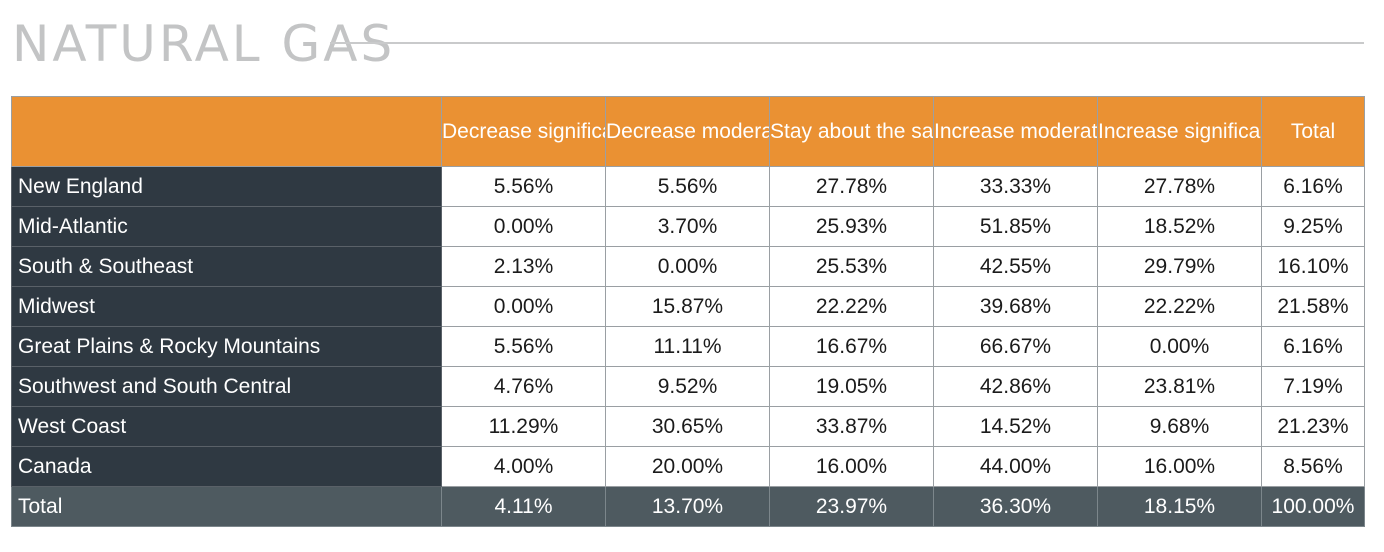  Describe the element at coordinates (1179, 226) in the screenshot. I see `table-cell: 18.52%` at that location.